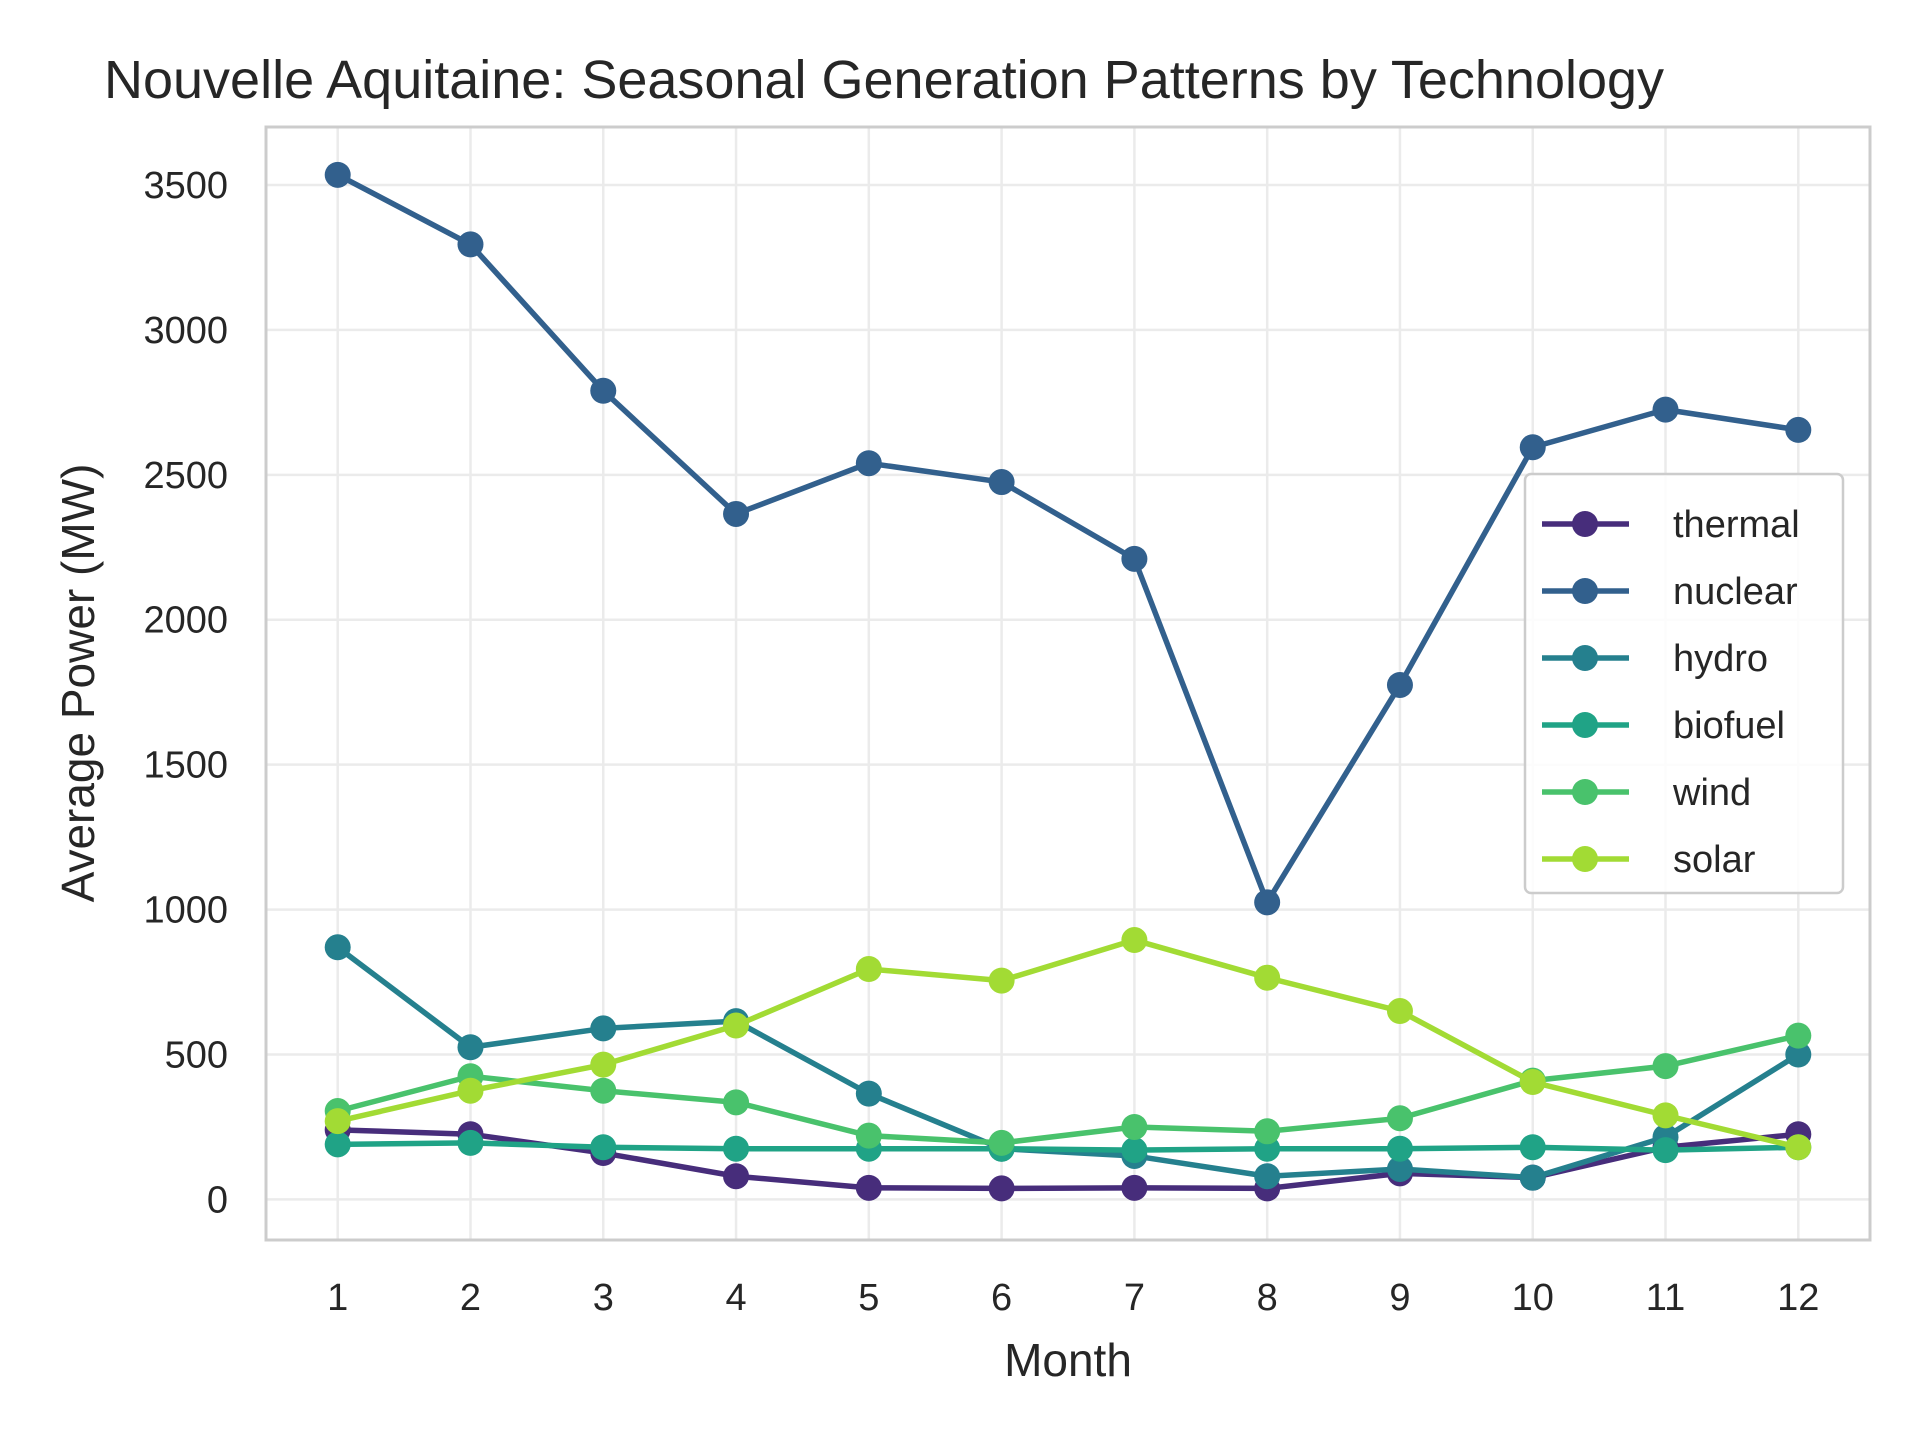 The height and width of the screenshot is (1440, 1920). Describe the element at coordinates (1585, 524) in the screenshot. I see `legend-marker-thermal` at that location.